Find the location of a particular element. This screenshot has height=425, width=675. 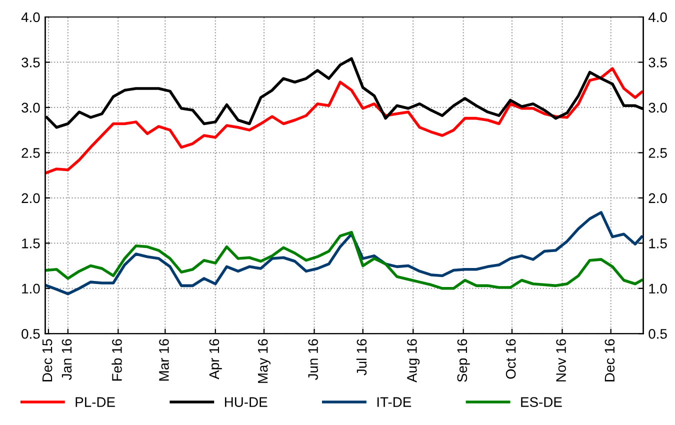

y2-tick-label: 2.0 is located at coordinates (657, 198).